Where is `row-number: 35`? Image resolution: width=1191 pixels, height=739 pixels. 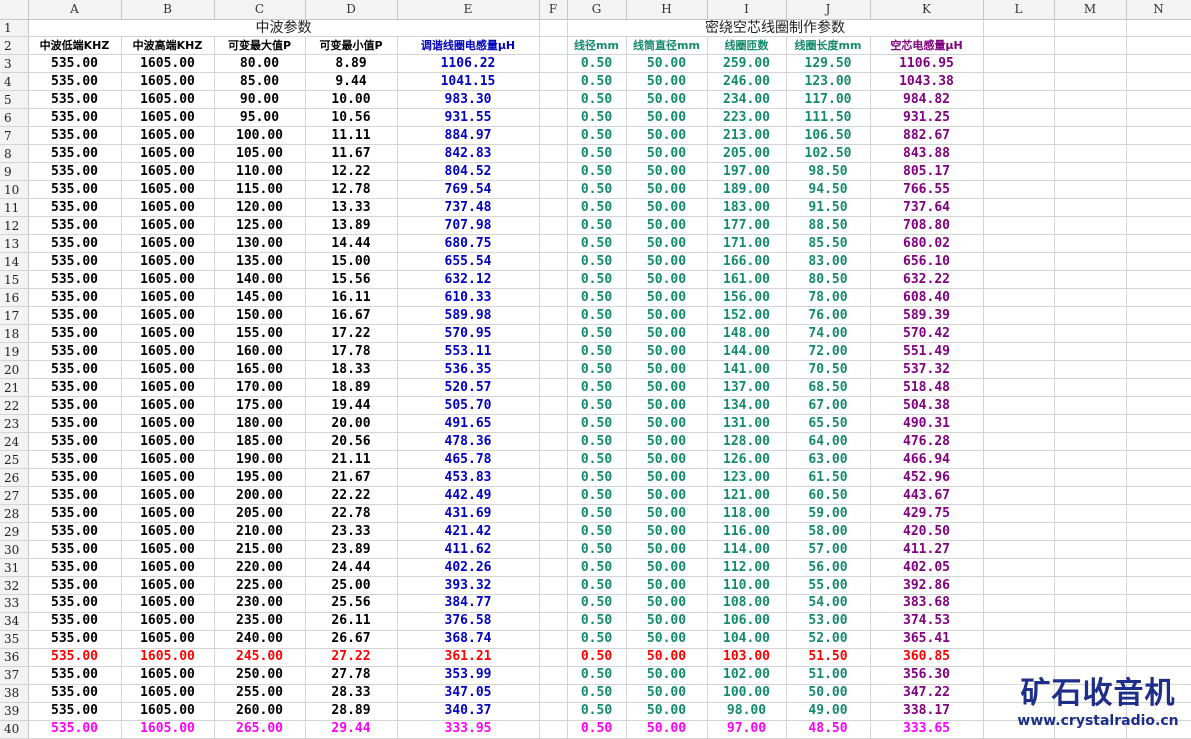
row-number: 35 is located at coordinates (14, 639).